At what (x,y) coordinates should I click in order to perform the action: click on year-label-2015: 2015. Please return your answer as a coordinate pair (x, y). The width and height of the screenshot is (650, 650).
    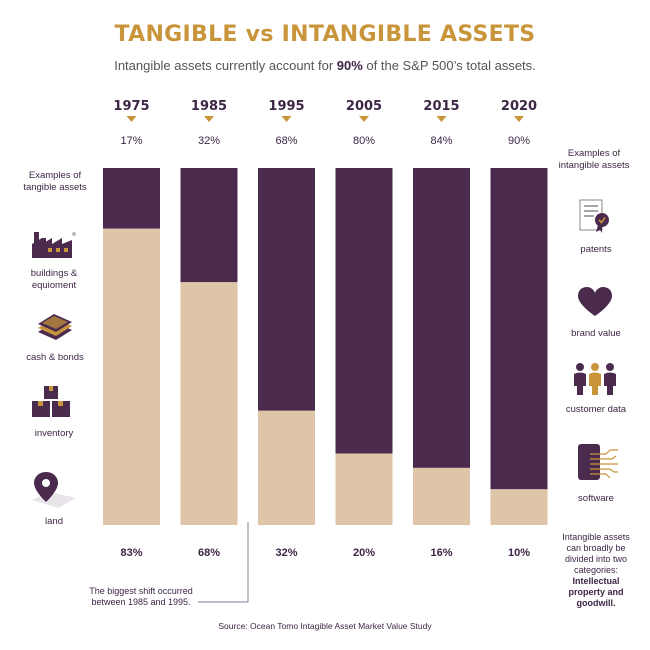
    Looking at the image, I should click on (441, 106).